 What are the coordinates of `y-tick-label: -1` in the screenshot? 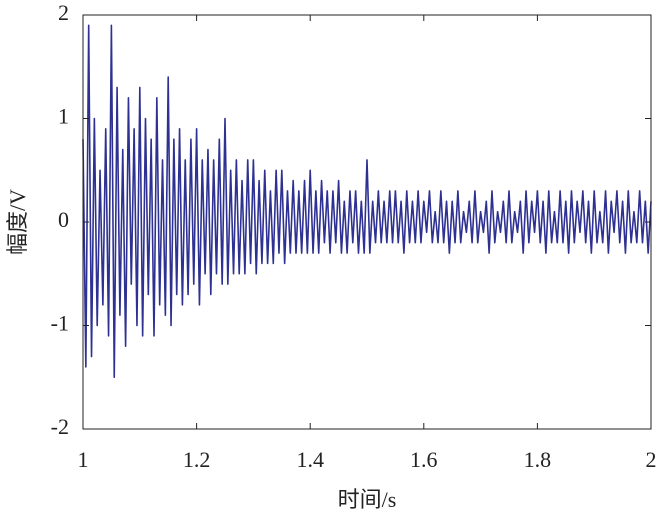 It's located at (60, 323).